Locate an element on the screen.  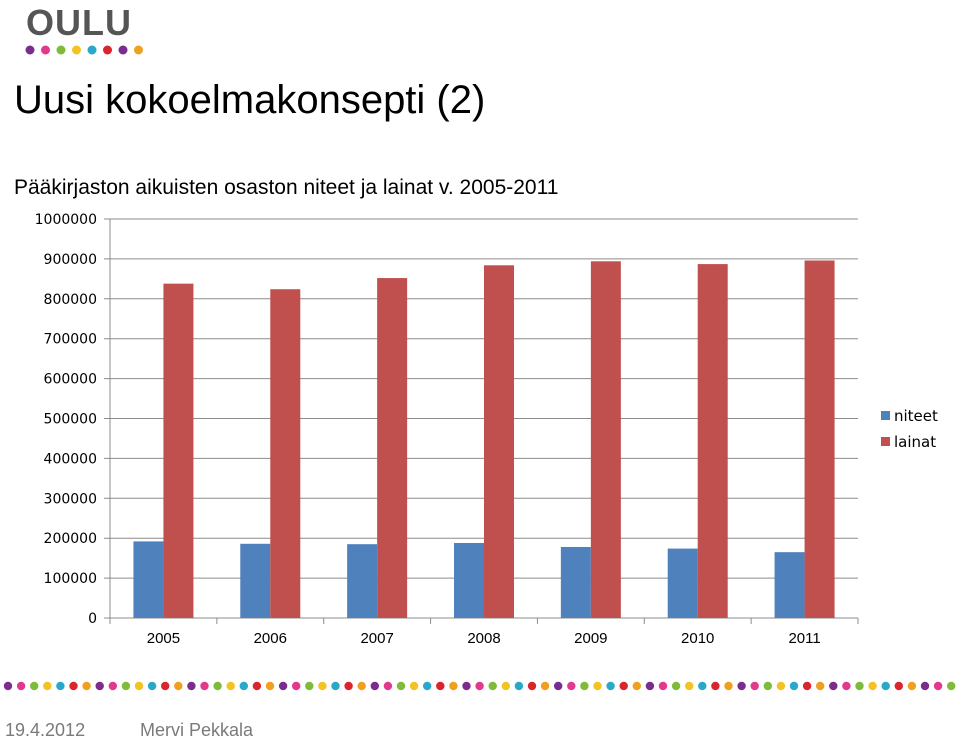
x-tick-label: 2009 is located at coordinates (590, 638).